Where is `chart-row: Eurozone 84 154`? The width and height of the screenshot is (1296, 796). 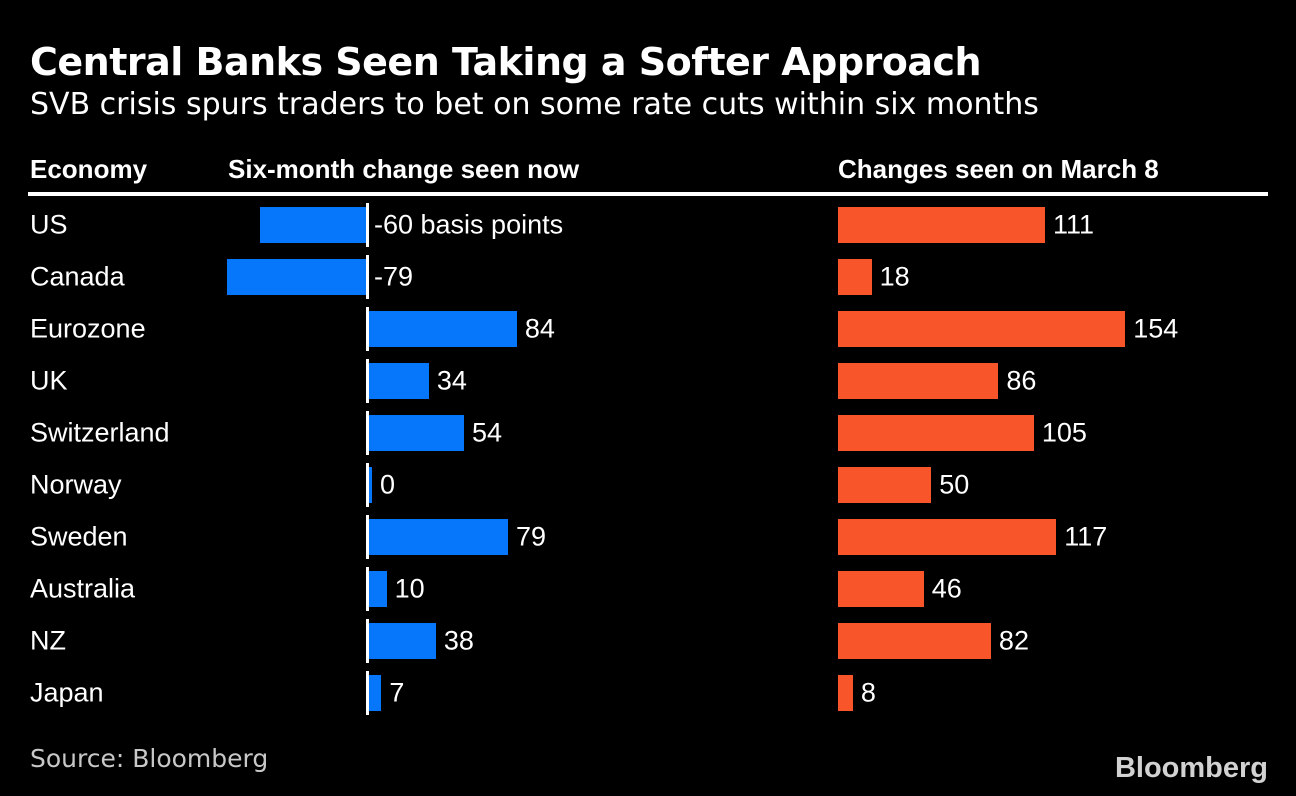 chart-row: Eurozone 84 154 is located at coordinates (648, 329).